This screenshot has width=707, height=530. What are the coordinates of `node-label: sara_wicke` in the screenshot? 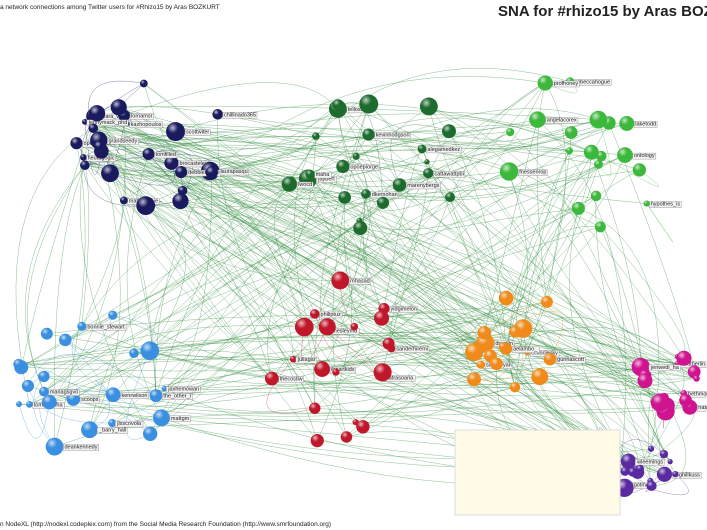 It's located at (117, 117).